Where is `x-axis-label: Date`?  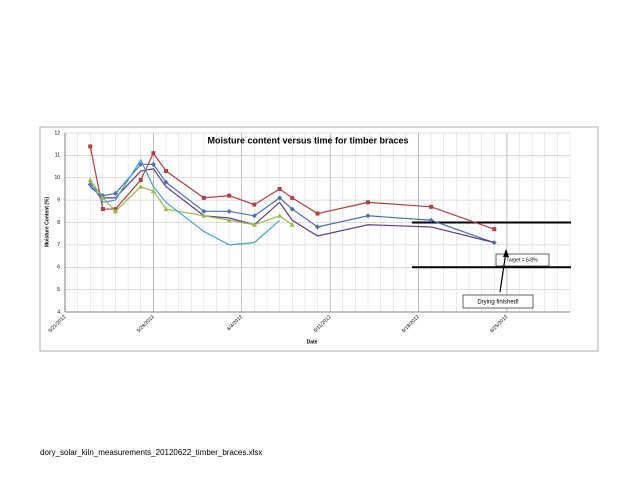 x-axis-label: Date is located at coordinates (312, 342).